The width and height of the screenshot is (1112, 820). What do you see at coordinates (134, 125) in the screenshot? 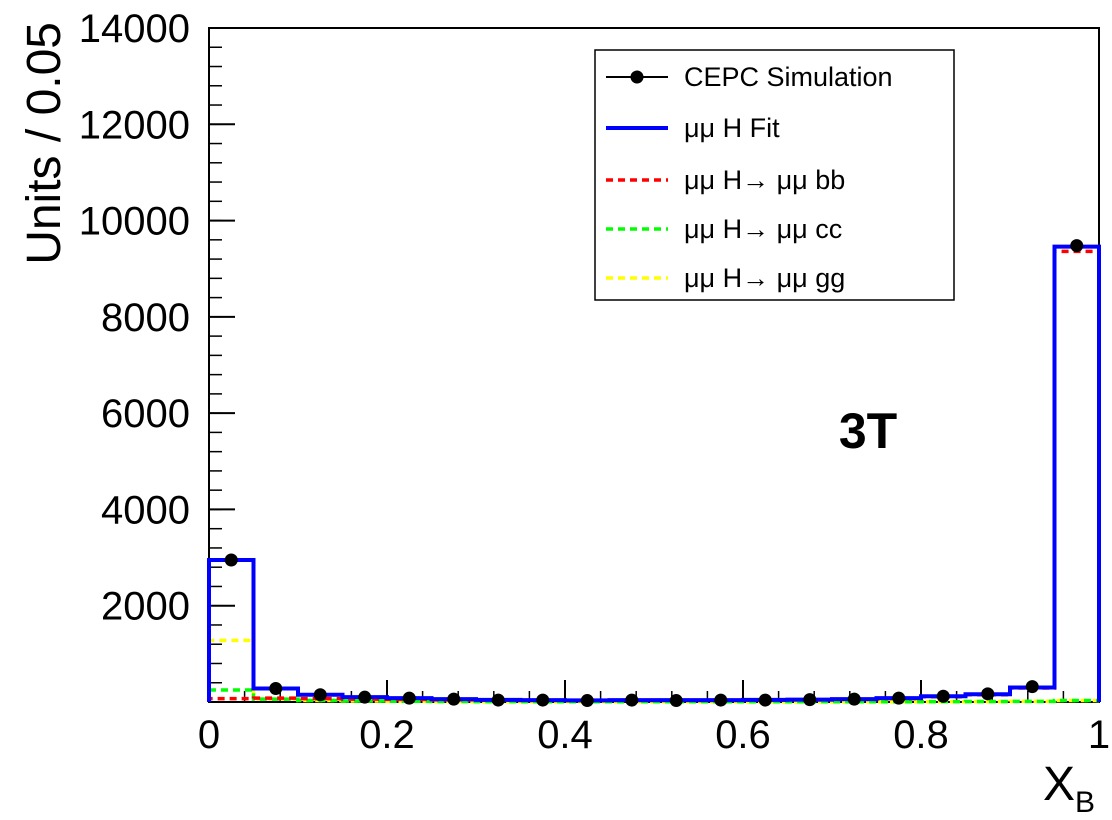
I see `y-tick-label: 12000` at bounding box center [134, 125].